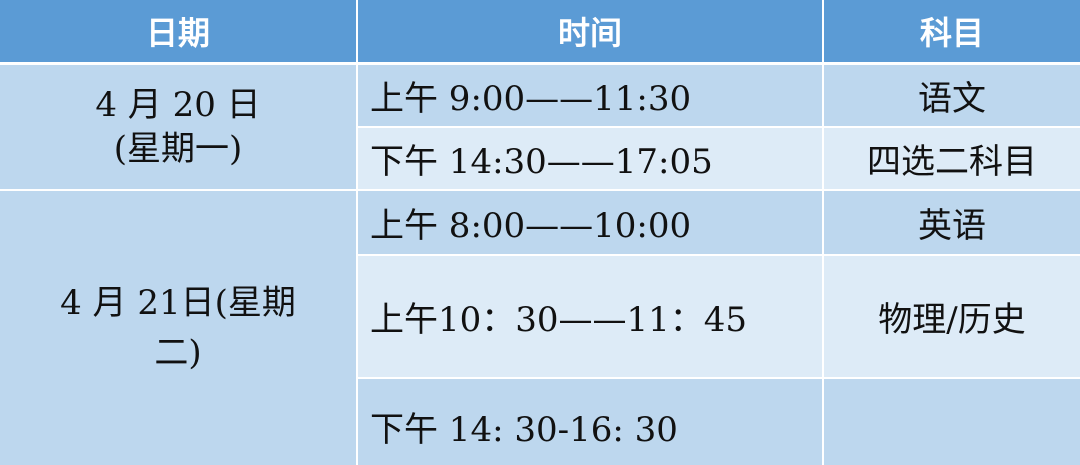 The image size is (1080, 465). Describe the element at coordinates (178, 353) in the screenshot. I see `date-weekday: 二)` at that location.